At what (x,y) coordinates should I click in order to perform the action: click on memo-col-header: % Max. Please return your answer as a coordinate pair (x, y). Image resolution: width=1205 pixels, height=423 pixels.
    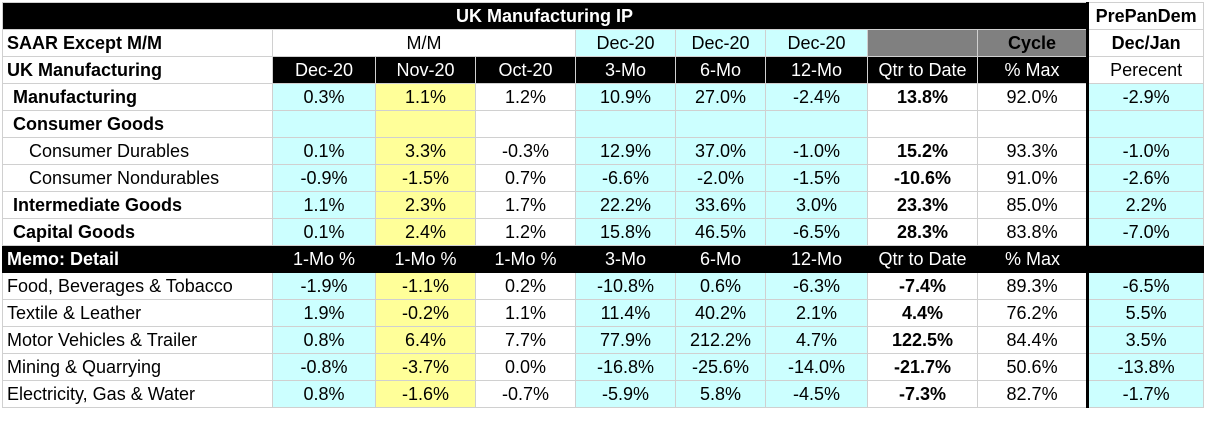
    Looking at the image, I should click on (1032, 259).